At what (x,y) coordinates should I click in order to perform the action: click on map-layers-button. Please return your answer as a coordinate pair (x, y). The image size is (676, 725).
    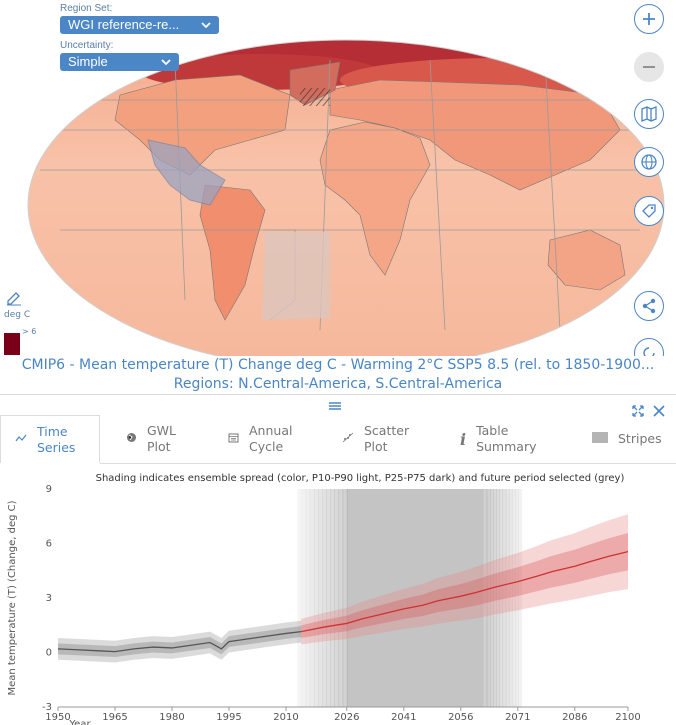
    Looking at the image, I should click on (649, 114).